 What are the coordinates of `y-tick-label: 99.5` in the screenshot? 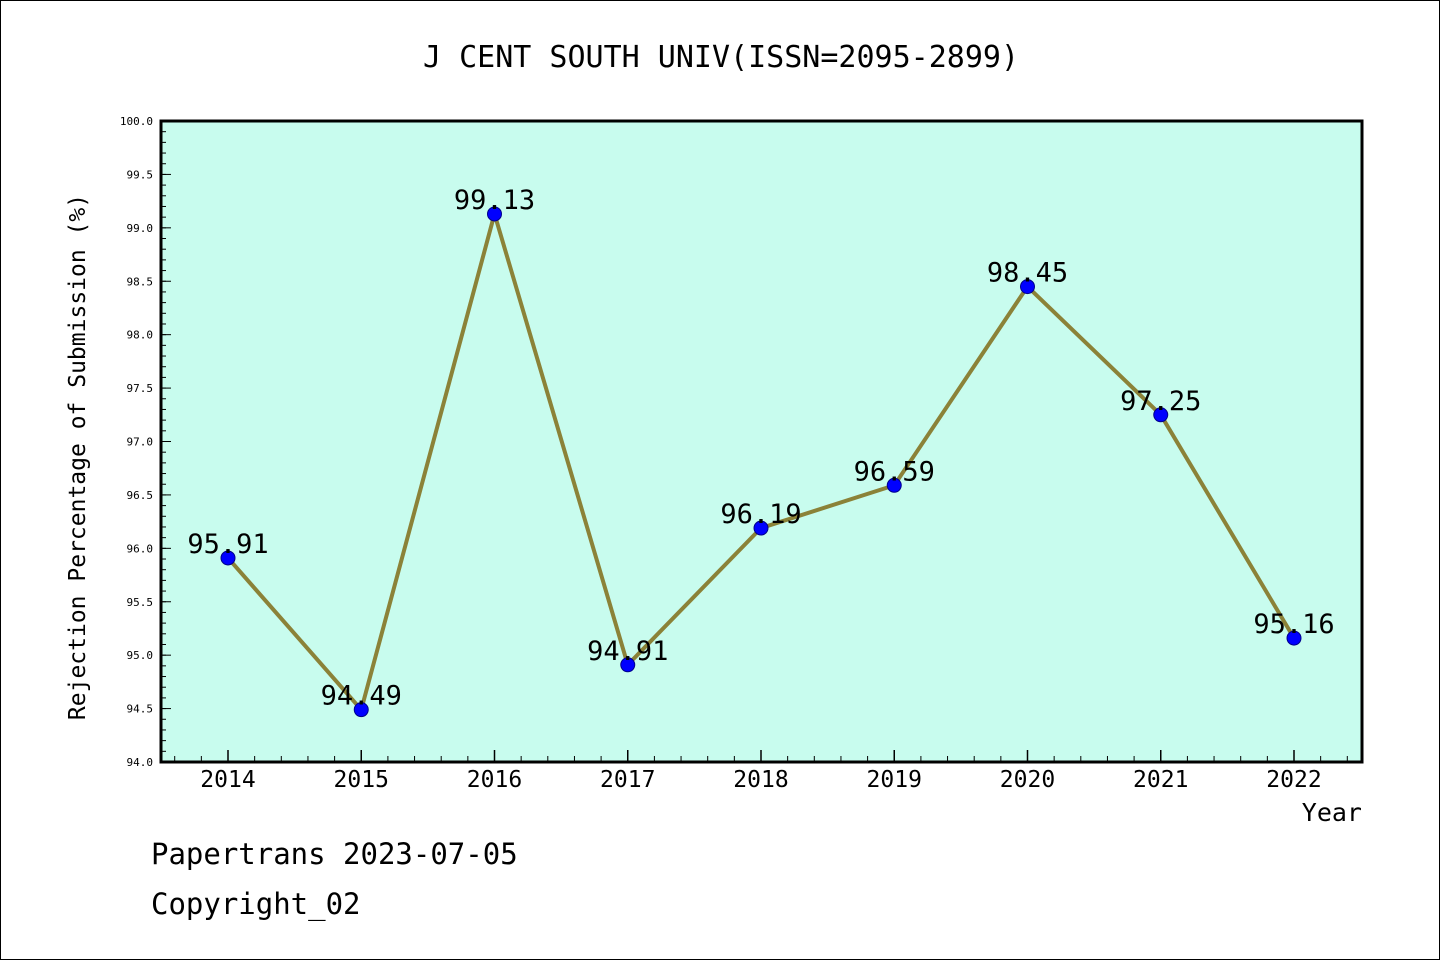 It's located at (140, 174).